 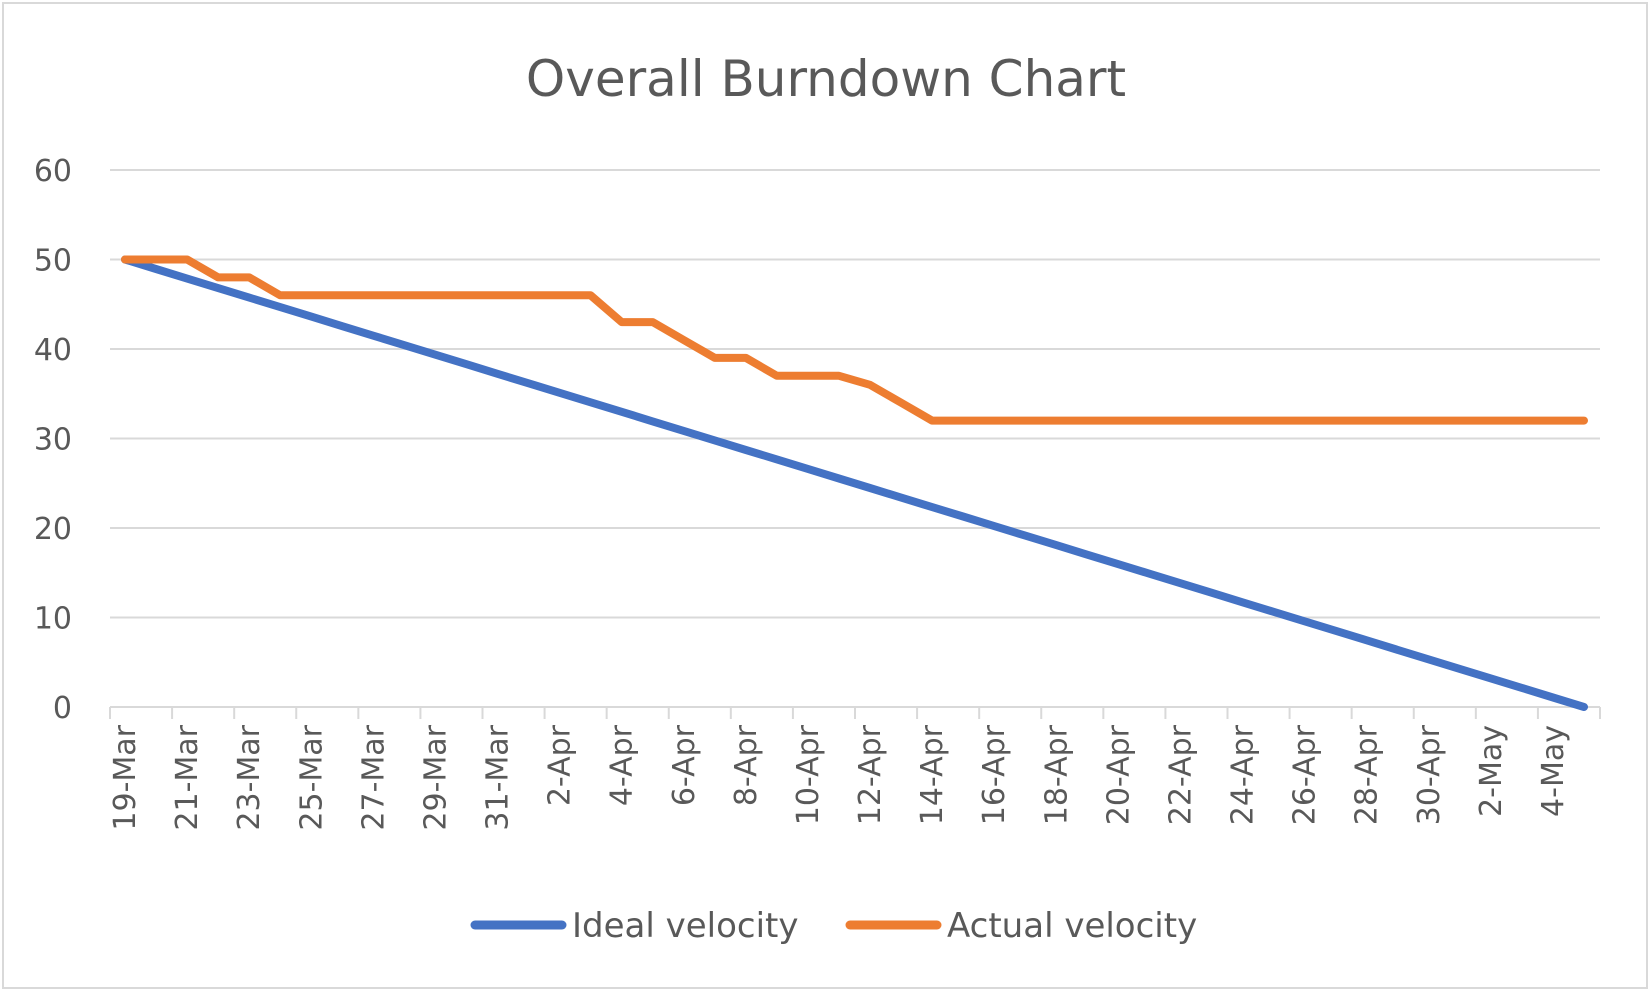 What do you see at coordinates (125, 777) in the screenshot?
I see `x-tick-label: 19-Mar` at bounding box center [125, 777].